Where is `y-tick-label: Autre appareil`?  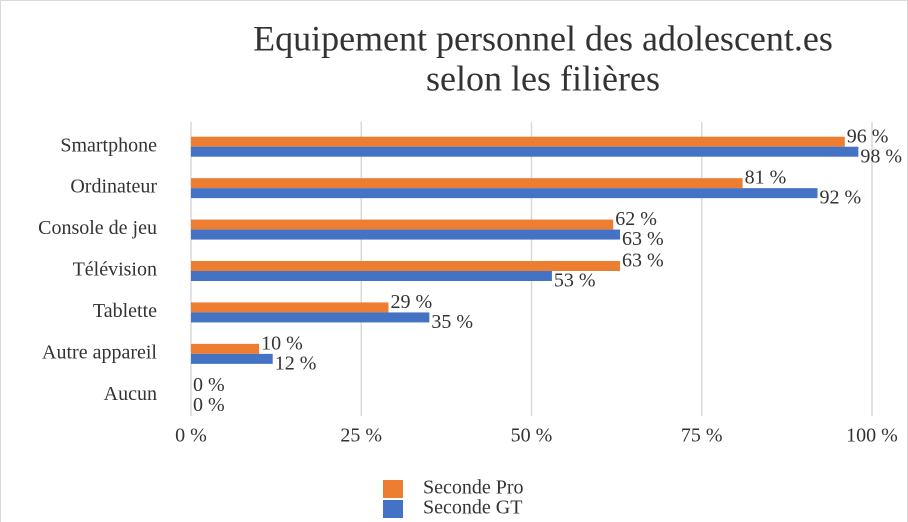 y-tick-label: Autre appareil is located at coordinates (99, 352).